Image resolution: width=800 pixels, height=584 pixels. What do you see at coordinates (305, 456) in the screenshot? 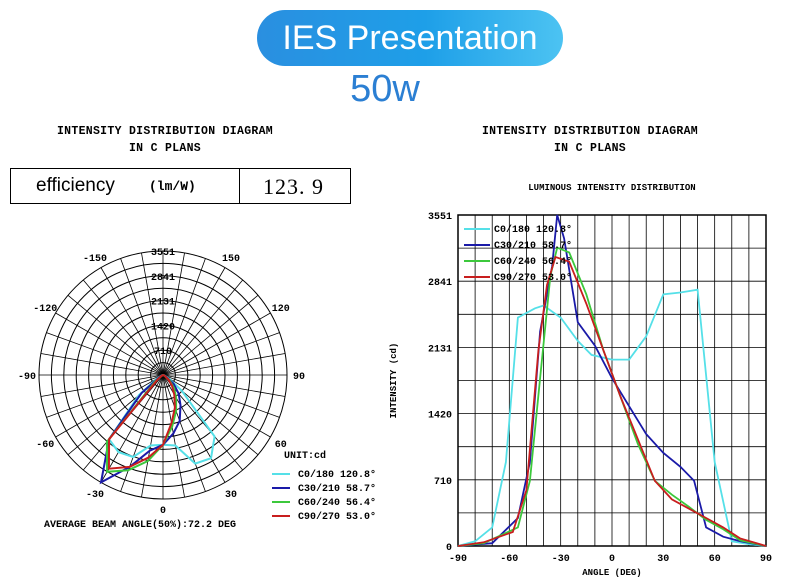
I see `polar-unit-label: UNIT:cd` at bounding box center [305, 456].